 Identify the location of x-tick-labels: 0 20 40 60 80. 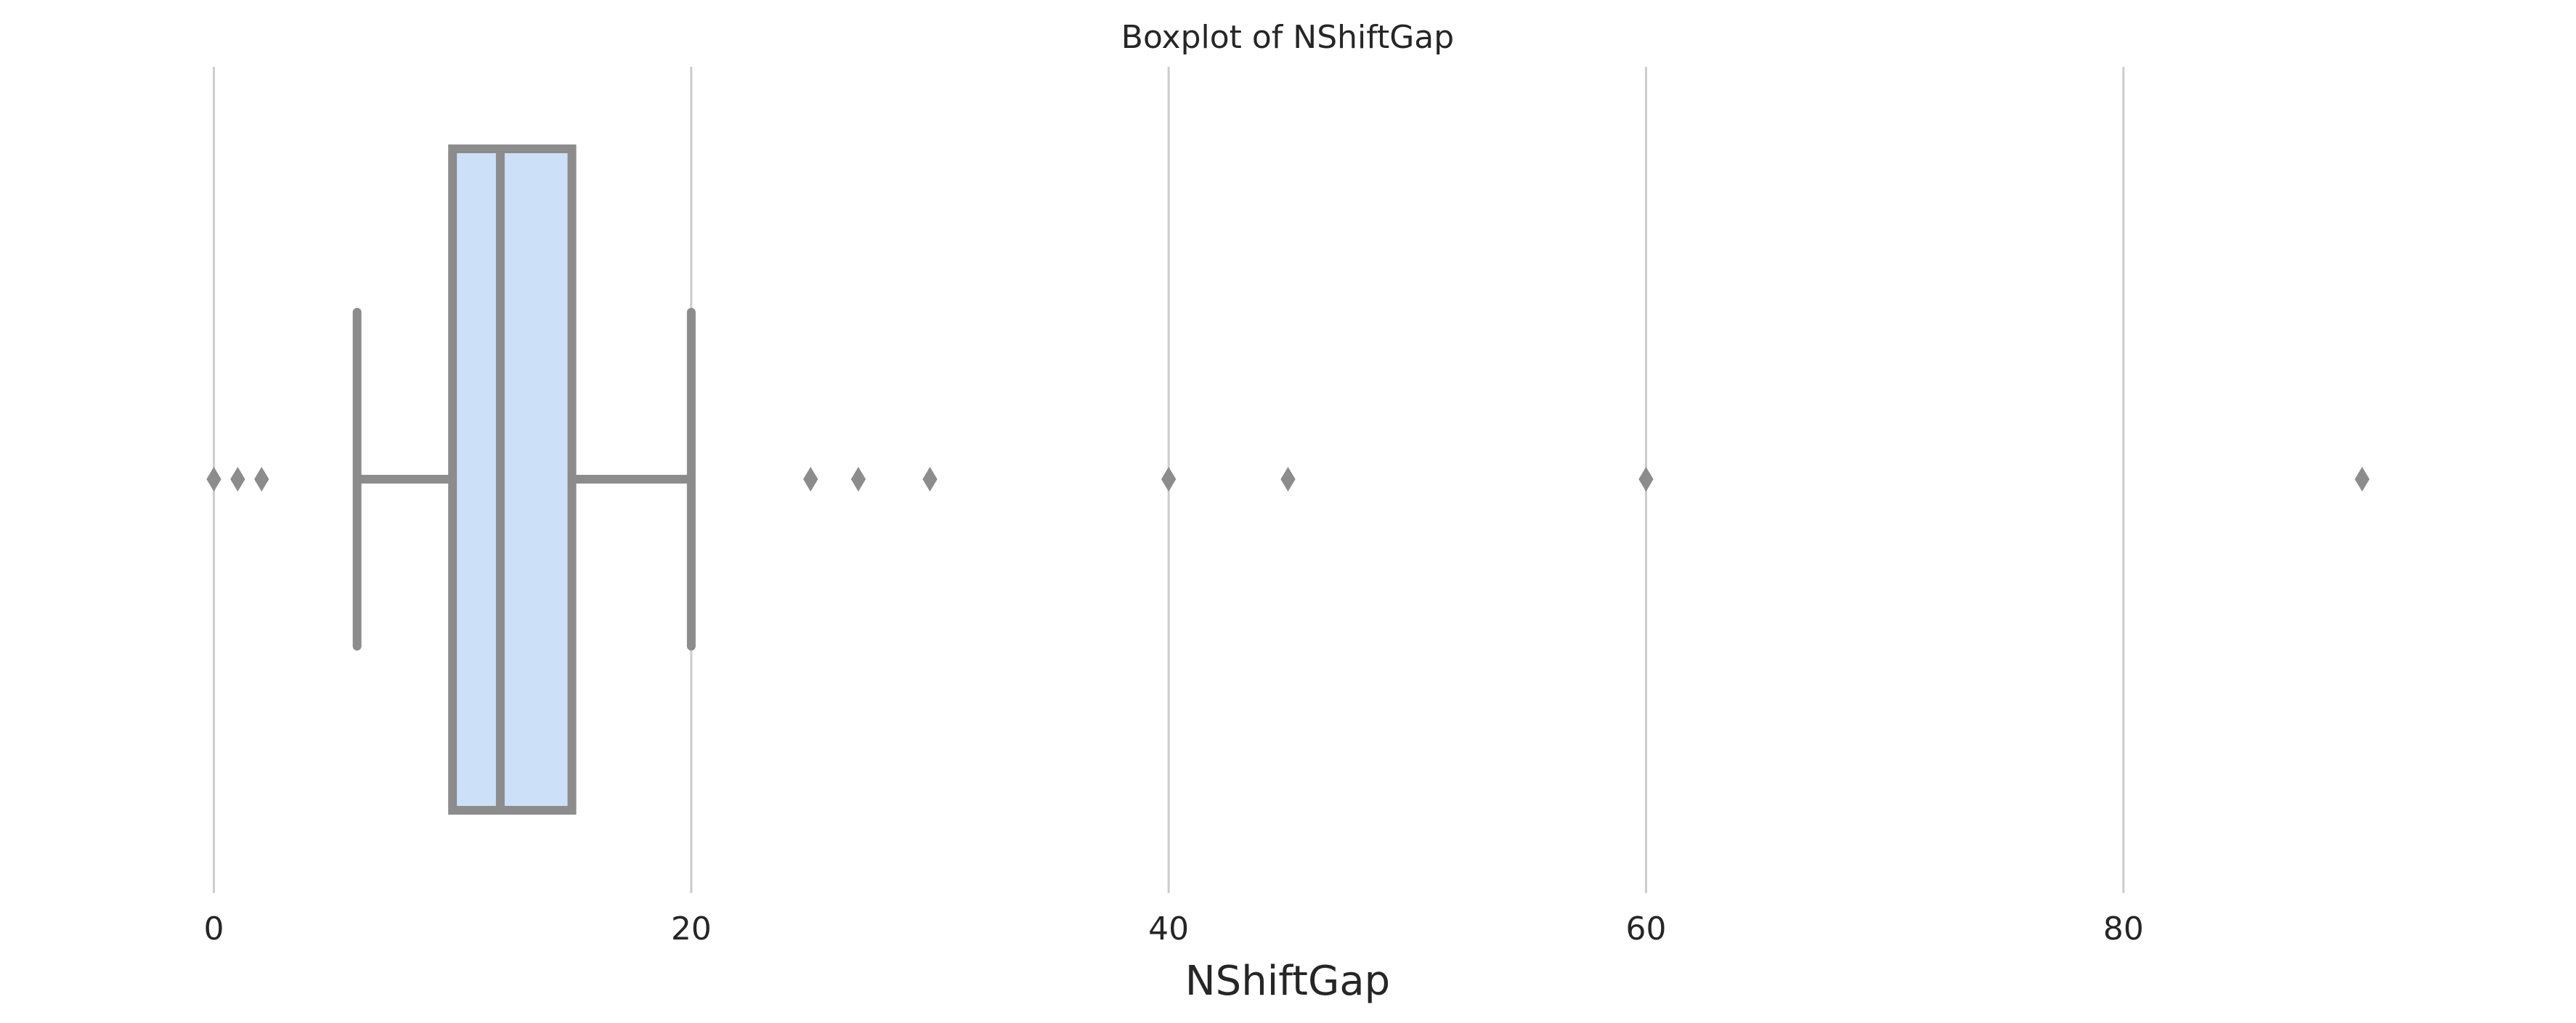
(1173, 929).